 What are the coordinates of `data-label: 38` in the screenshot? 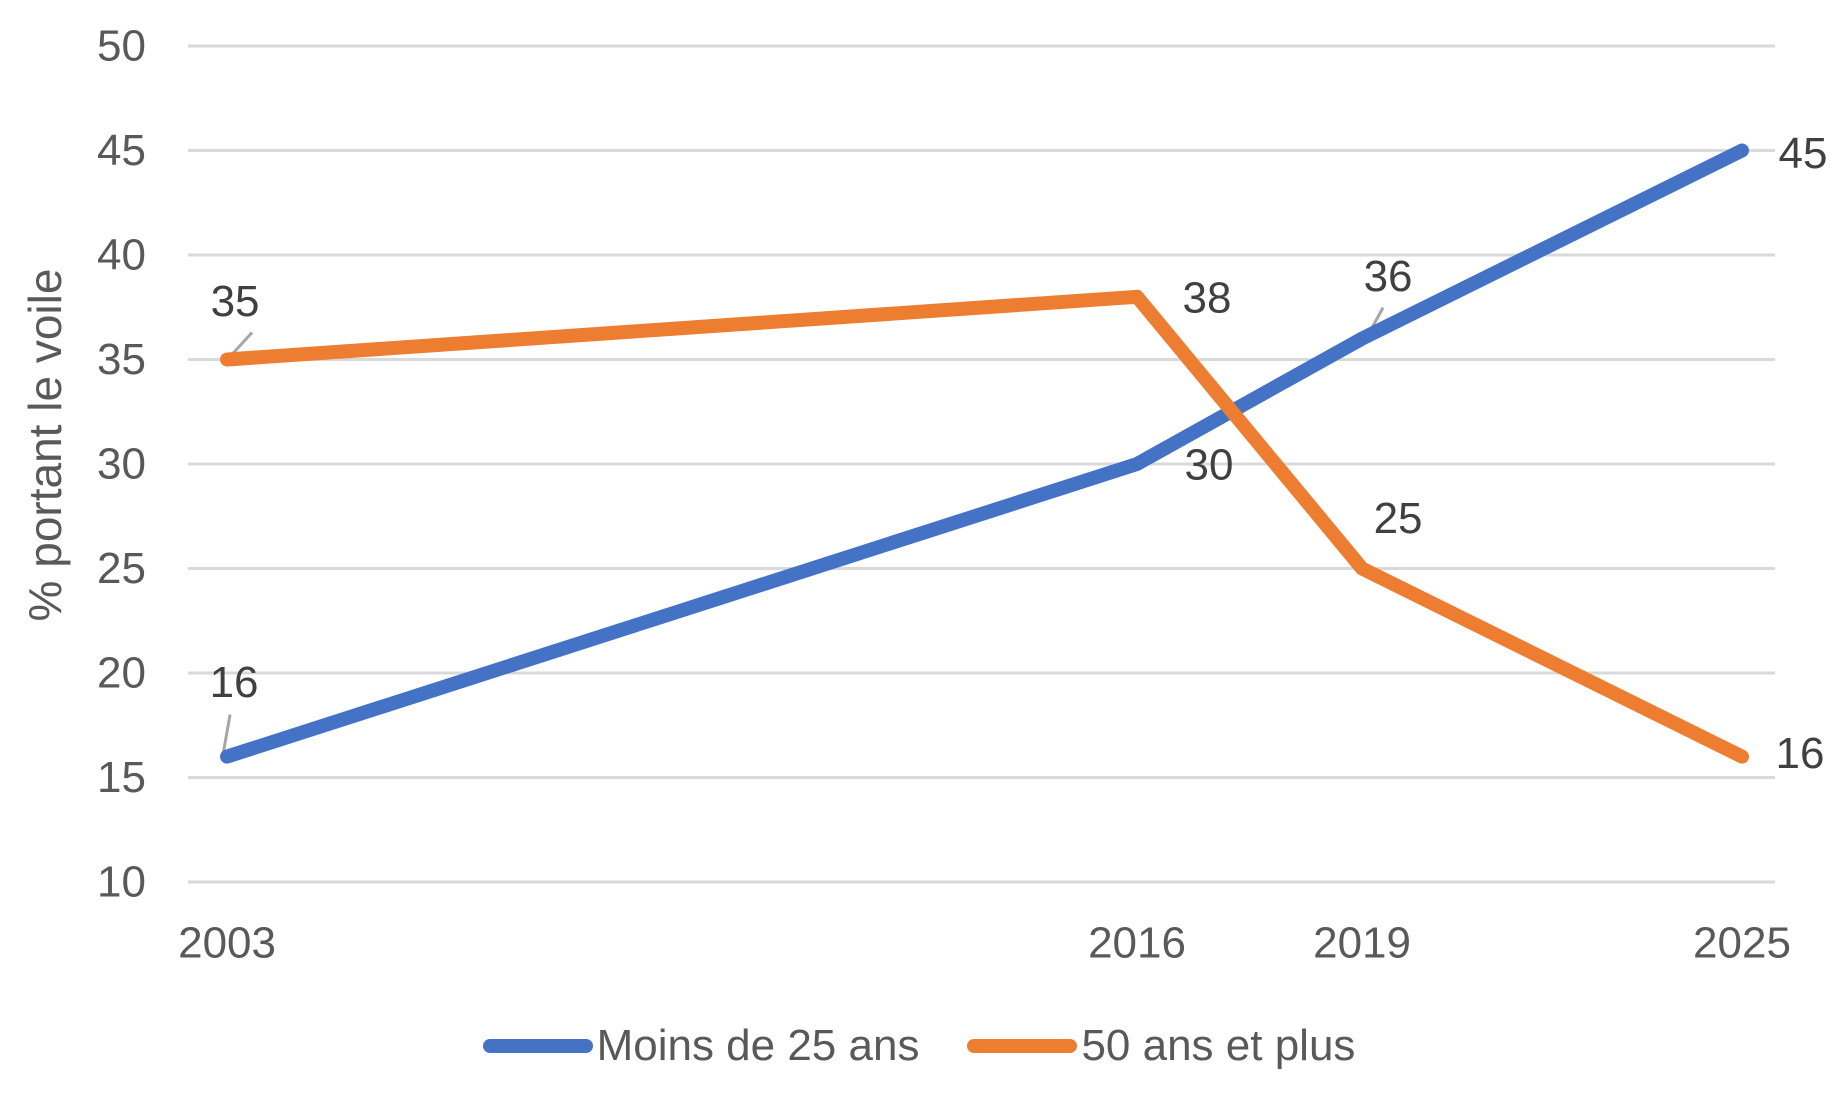 It's located at (1207, 297).